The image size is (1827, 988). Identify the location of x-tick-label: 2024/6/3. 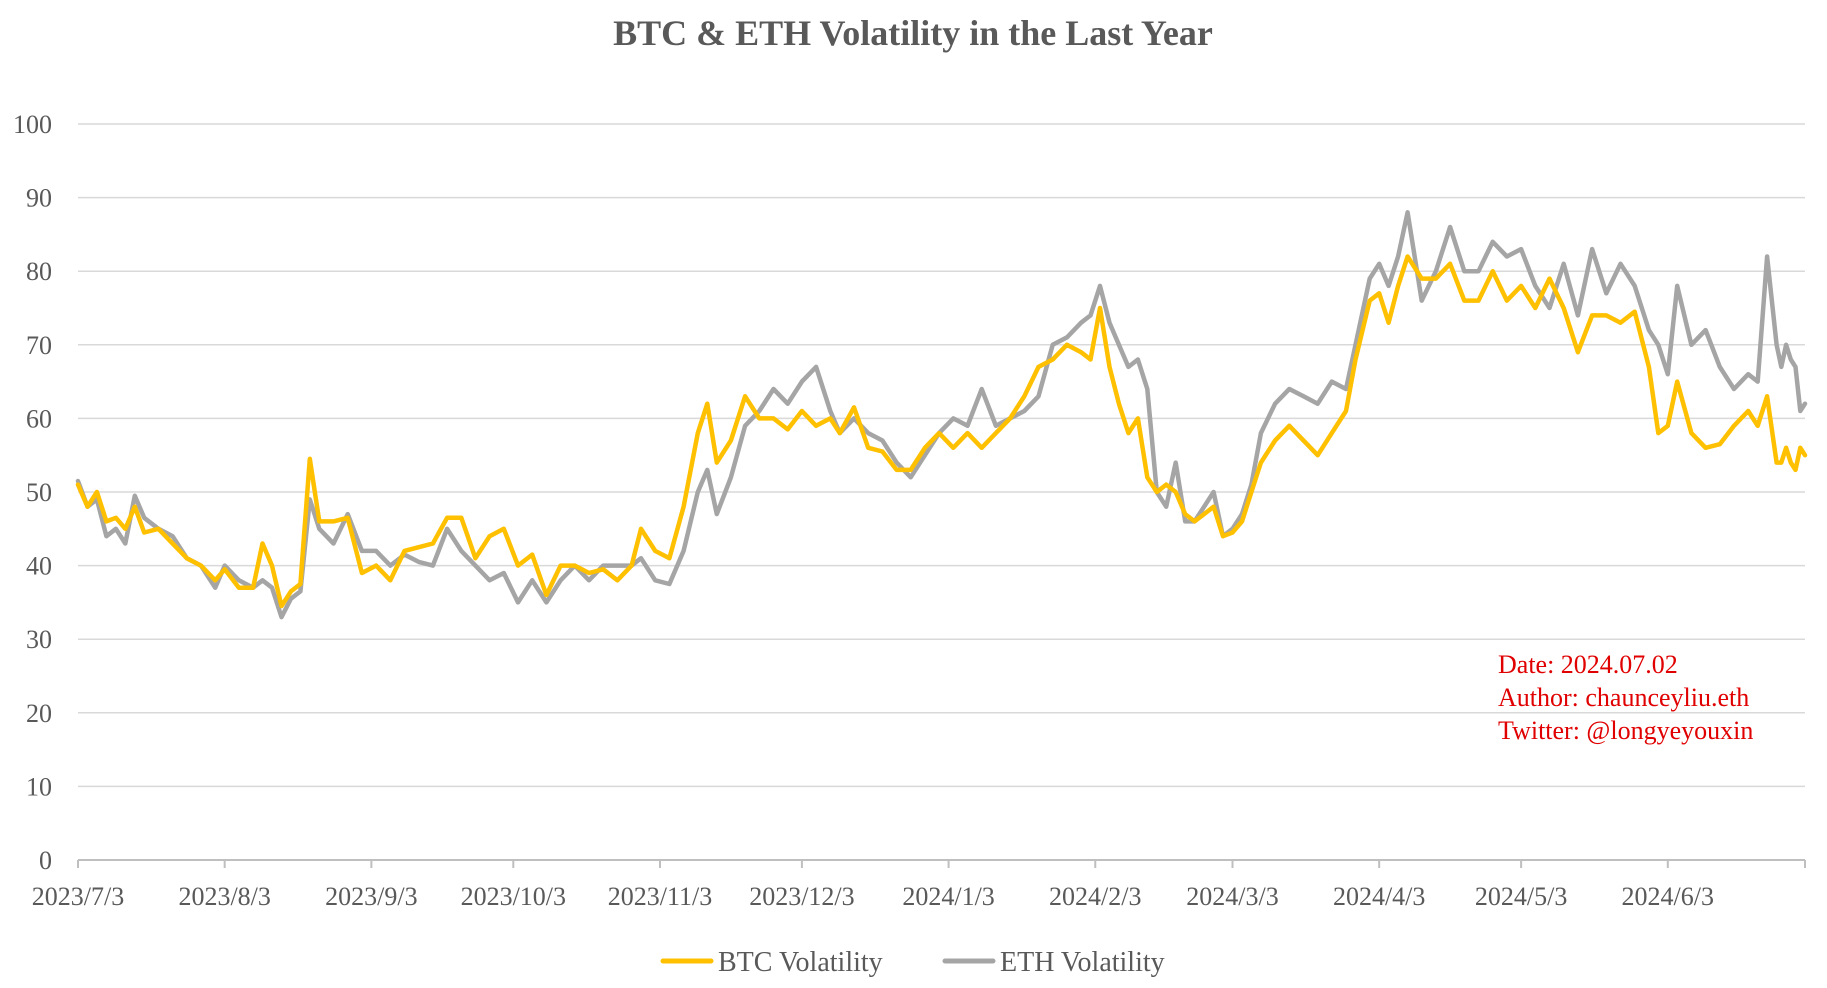
(1668, 896).